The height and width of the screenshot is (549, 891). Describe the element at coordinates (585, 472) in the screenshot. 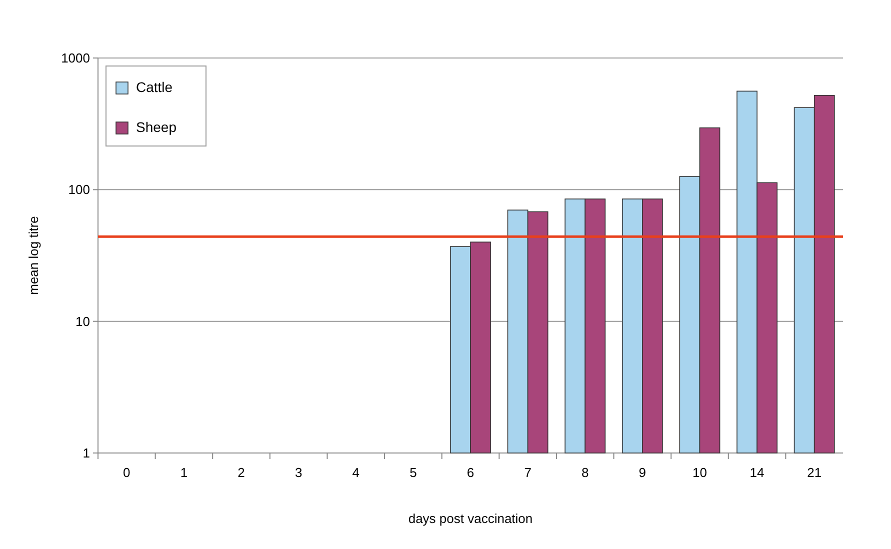

I see `x-tick-label: 8` at that location.